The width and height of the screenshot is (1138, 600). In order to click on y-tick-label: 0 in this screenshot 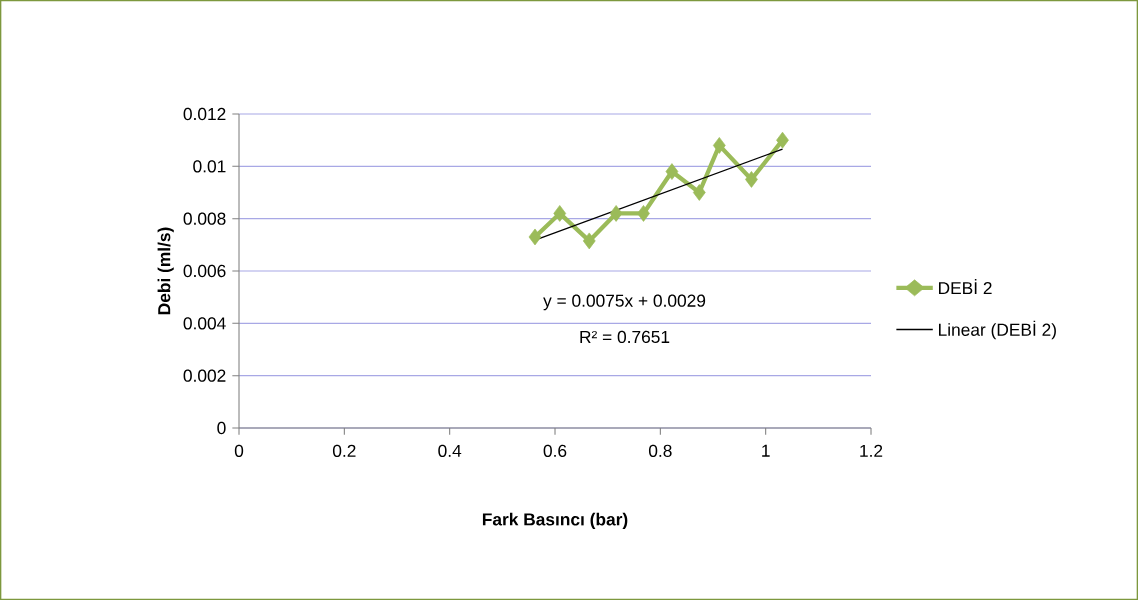, I will do `click(221, 428)`.